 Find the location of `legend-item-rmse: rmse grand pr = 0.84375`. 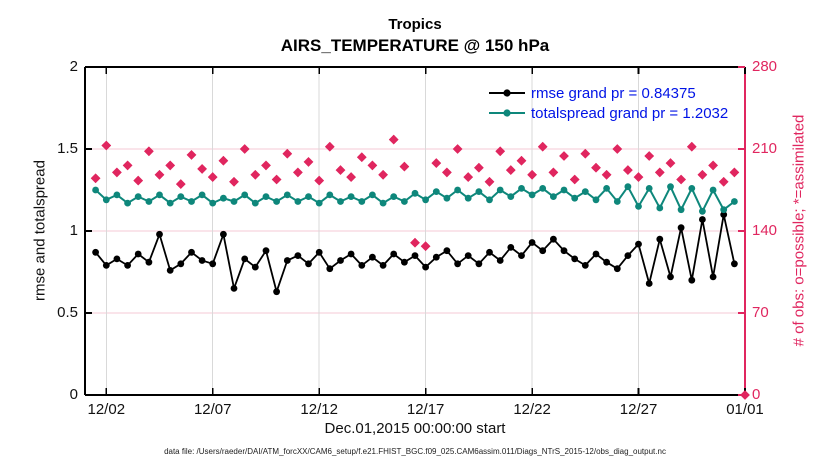

legend-item-rmse: rmse grand pr = 0.84375 is located at coordinates (607, 93).